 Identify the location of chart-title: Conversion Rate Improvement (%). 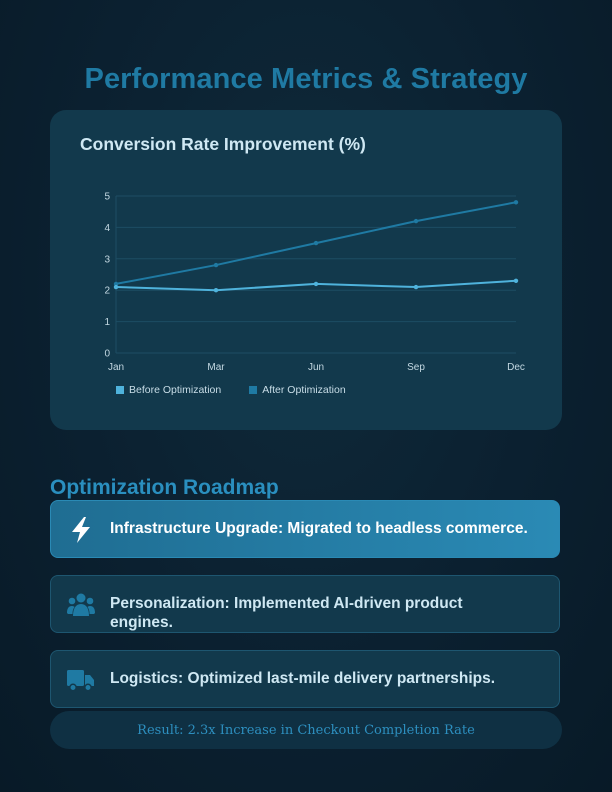
(223, 144).